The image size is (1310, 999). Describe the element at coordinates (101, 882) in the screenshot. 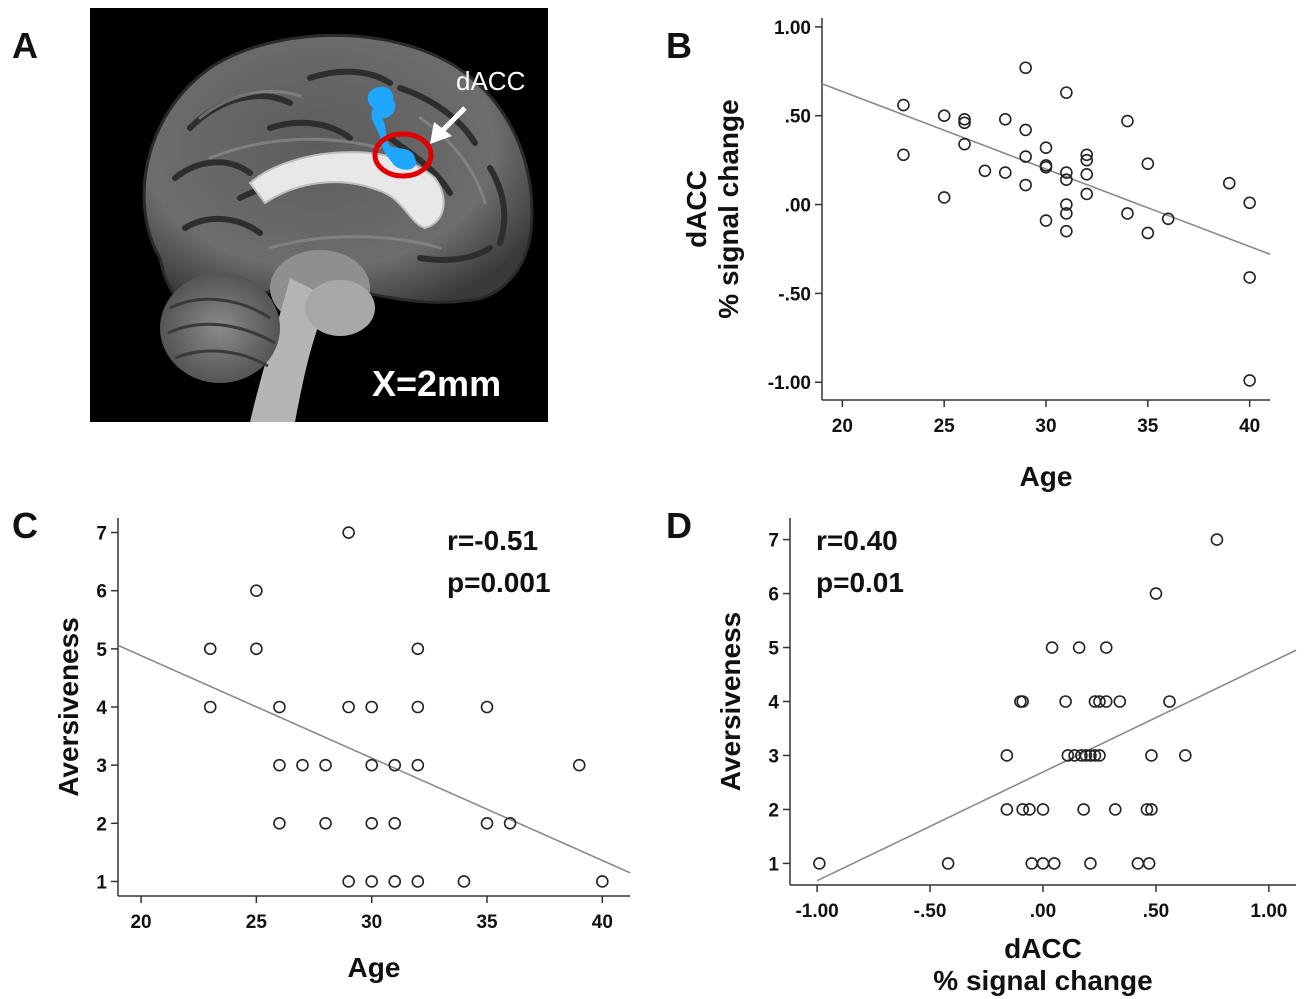

I see `y-tick-label: 1` at that location.